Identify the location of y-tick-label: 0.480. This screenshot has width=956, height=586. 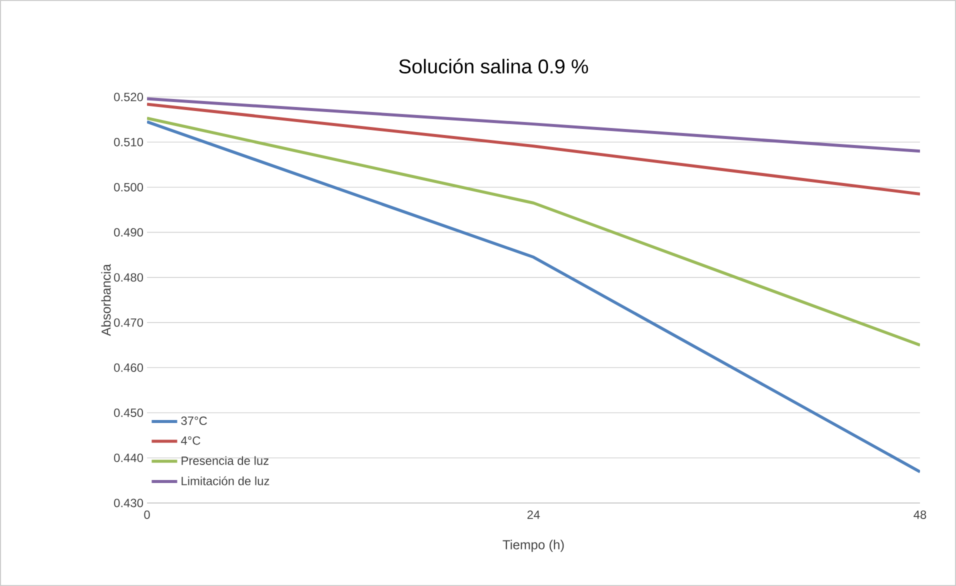
(129, 277).